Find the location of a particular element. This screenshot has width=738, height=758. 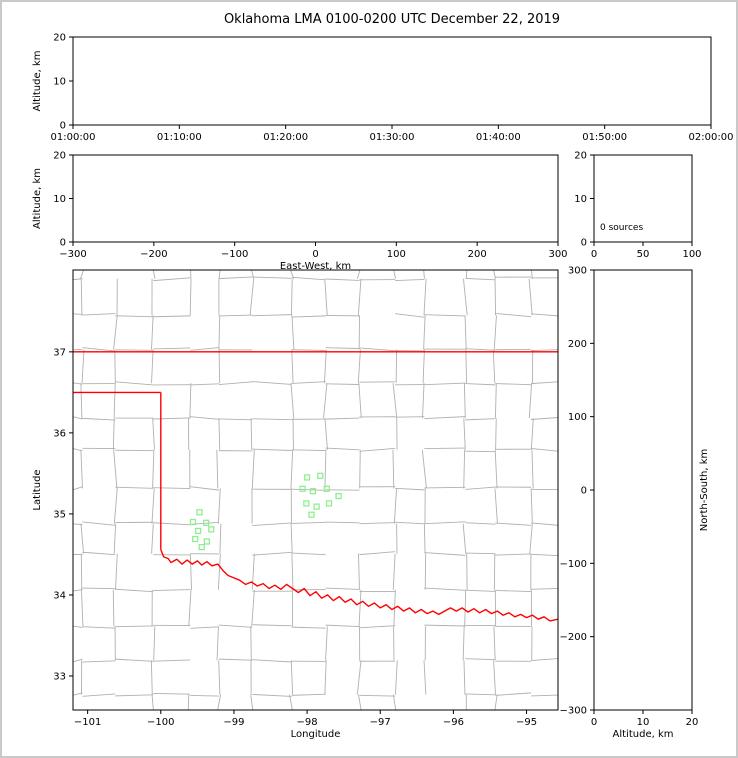

x-tick-label: −96 is located at coordinates (453, 722).